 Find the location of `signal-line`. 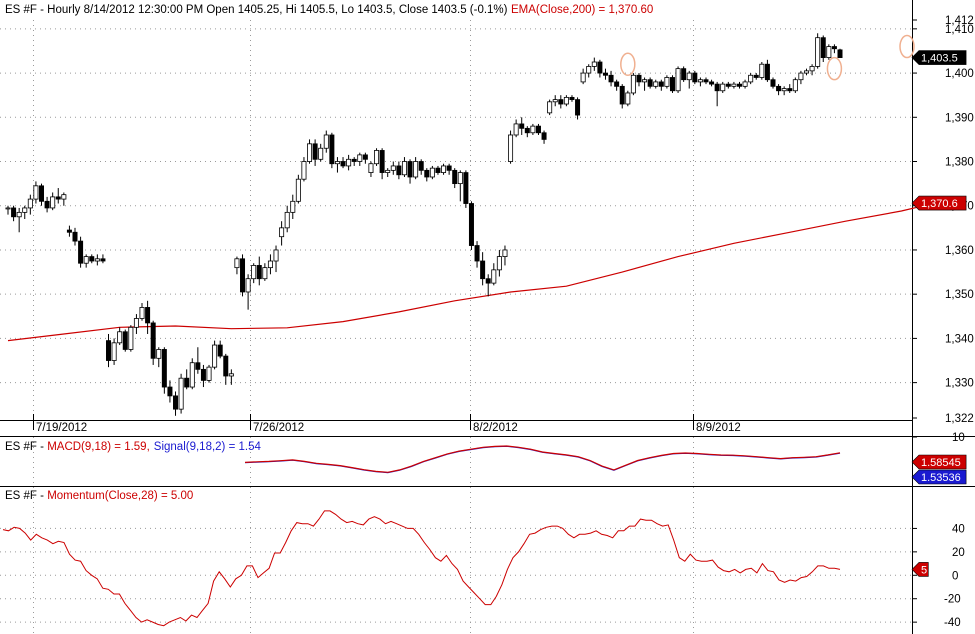

signal-line is located at coordinates (542, 459).